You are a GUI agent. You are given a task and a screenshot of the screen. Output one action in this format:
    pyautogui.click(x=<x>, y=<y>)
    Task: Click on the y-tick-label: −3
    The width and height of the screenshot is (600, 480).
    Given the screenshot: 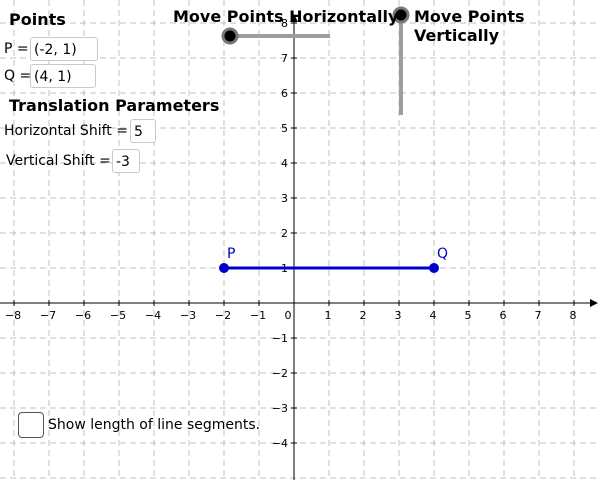 What is the action you would take?
    pyautogui.click(x=280, y=408)
    